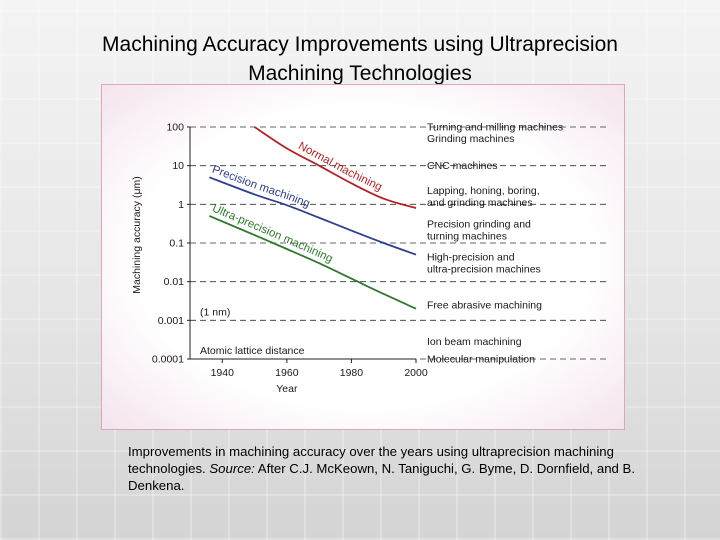 This screenshot has width=720, height=540. Describe the element at coordinates (181, 205) in the screenshot. I see `y-tick-label: 1` at that location.